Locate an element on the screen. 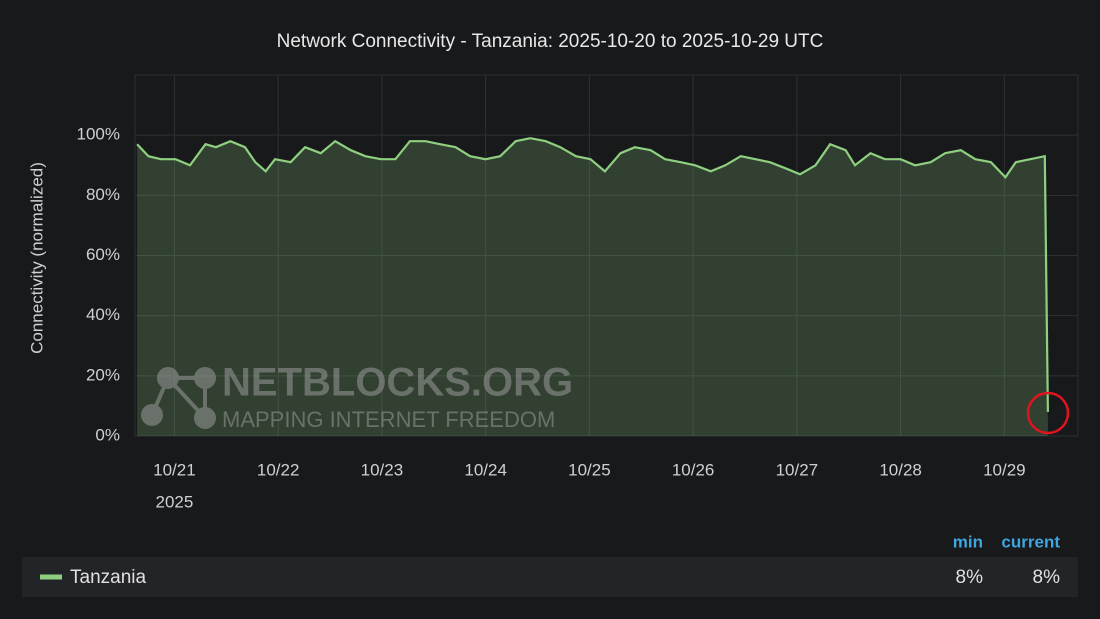 The height and width of the screenshot is (619, 1100). watermark-logo is located at coordinates (178, 398).